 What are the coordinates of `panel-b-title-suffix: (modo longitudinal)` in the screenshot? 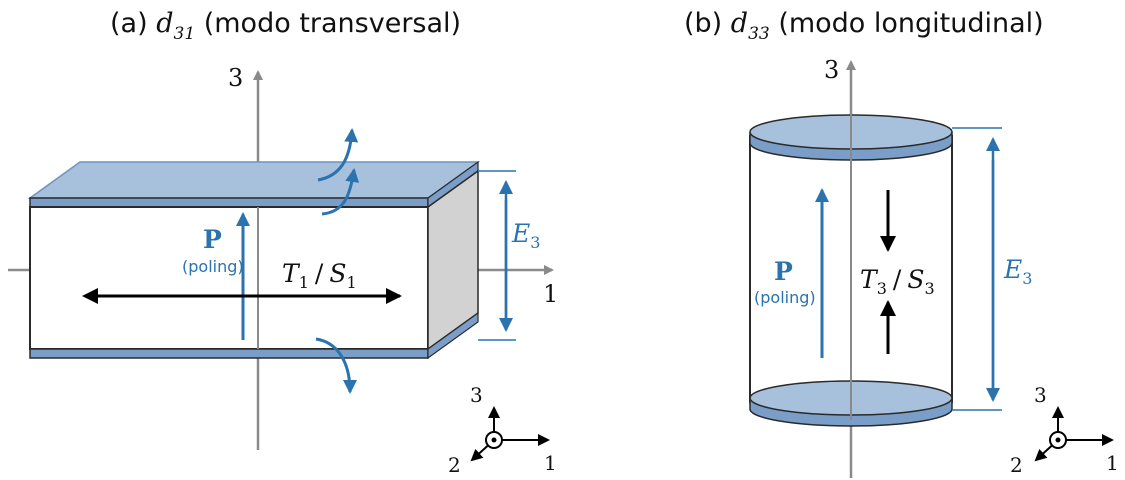 It's located at (907, 23).